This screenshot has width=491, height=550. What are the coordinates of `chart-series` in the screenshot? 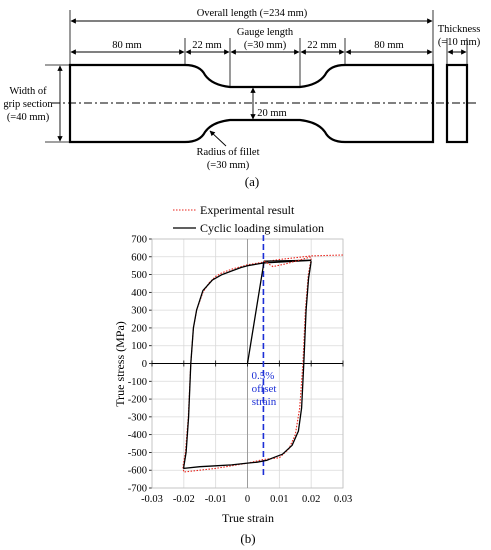 It's located at (263, 355).